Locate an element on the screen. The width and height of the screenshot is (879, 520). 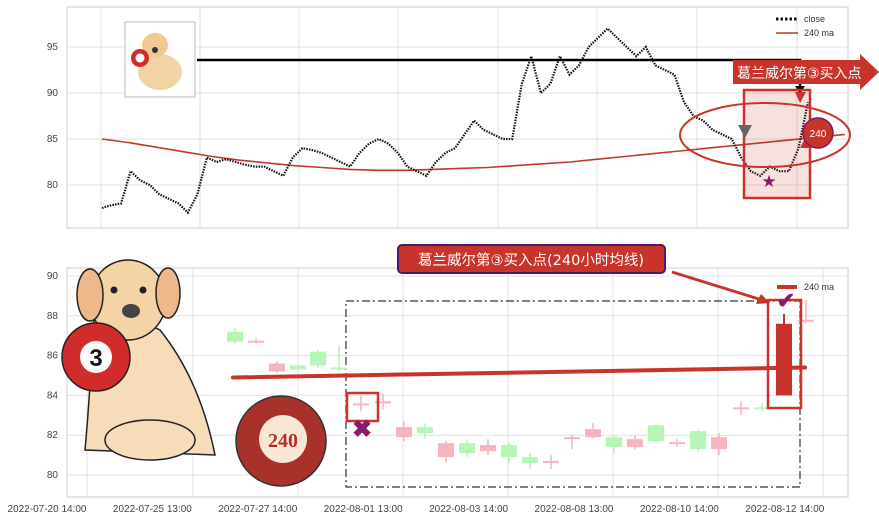
buy-point-banner is located at coordinates (806, 72).